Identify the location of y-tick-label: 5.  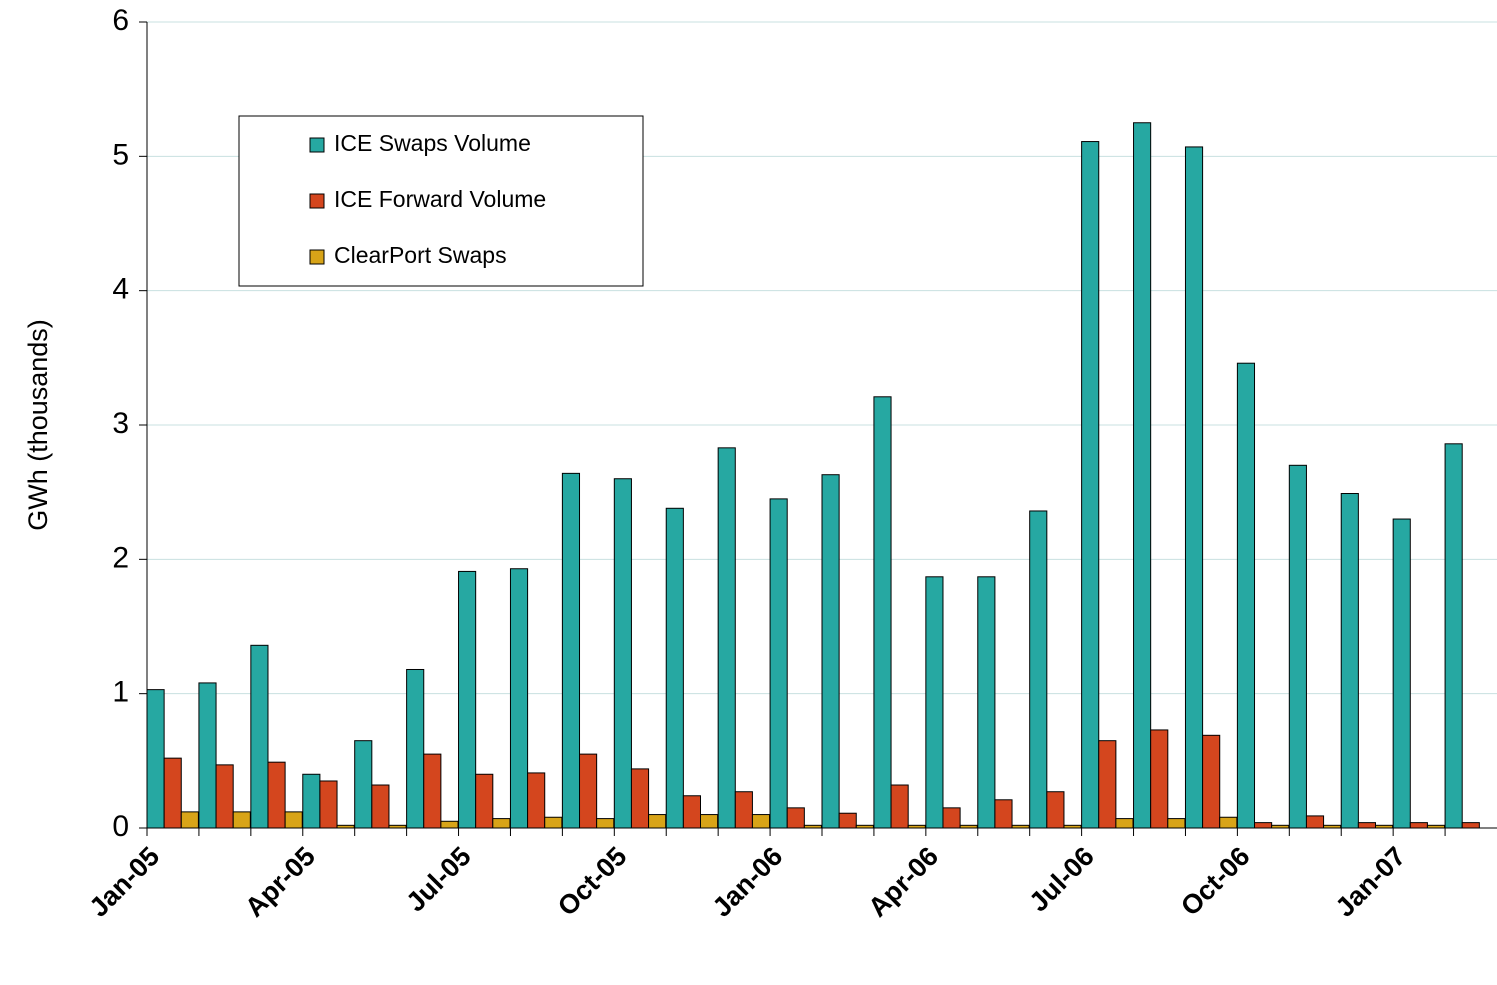
(120, 154).